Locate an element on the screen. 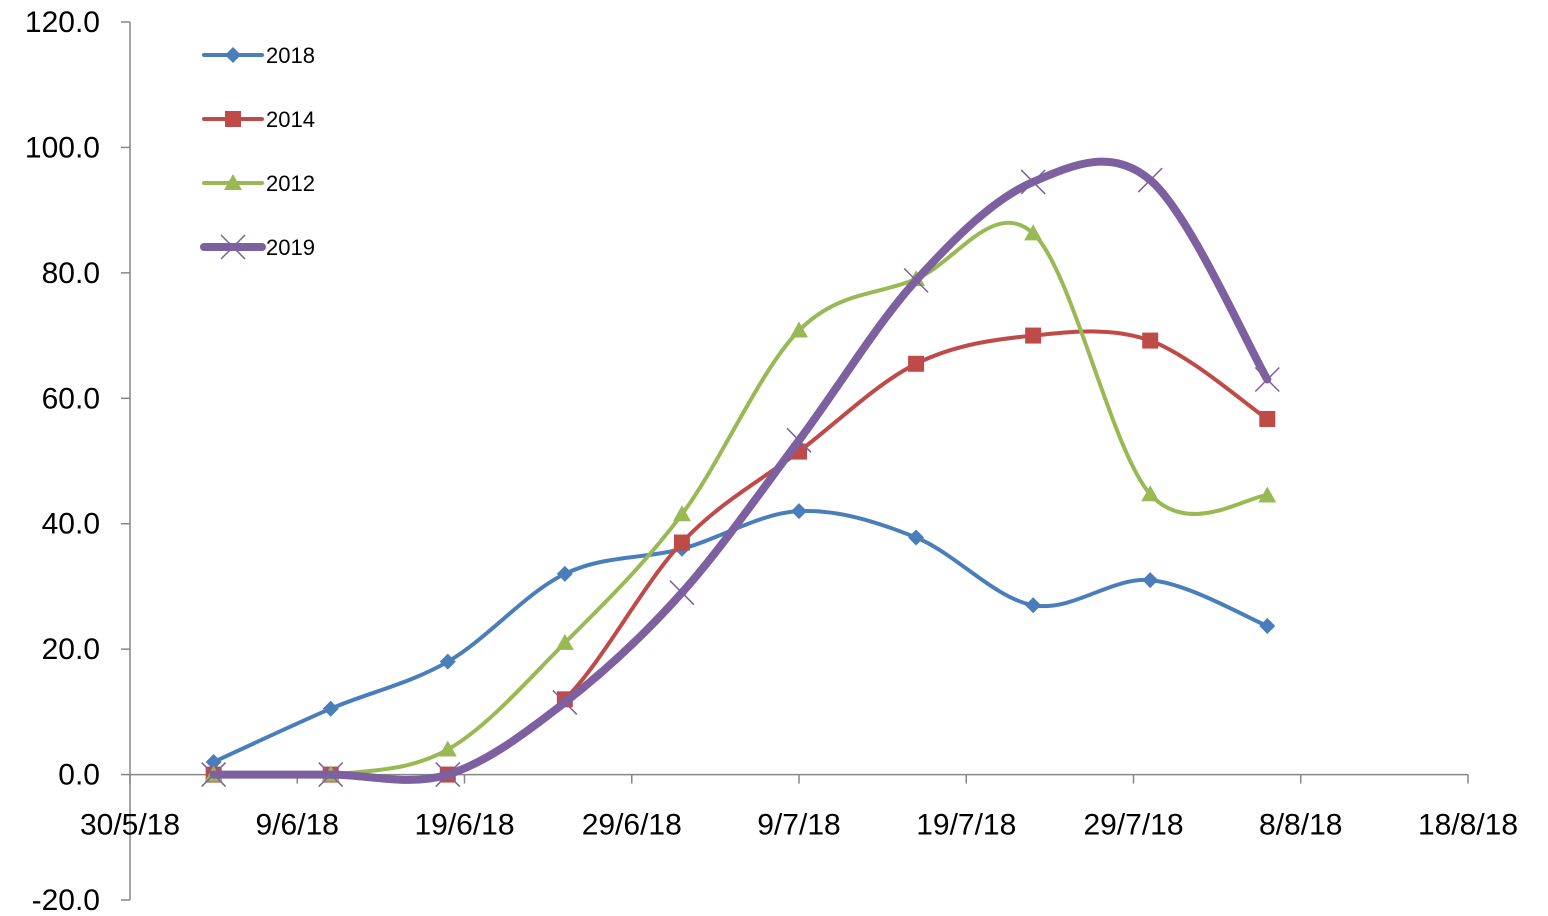 This screenshot has height=916, width=1548. y-tick-label: 100.0 is located at coordinates (62, 147).